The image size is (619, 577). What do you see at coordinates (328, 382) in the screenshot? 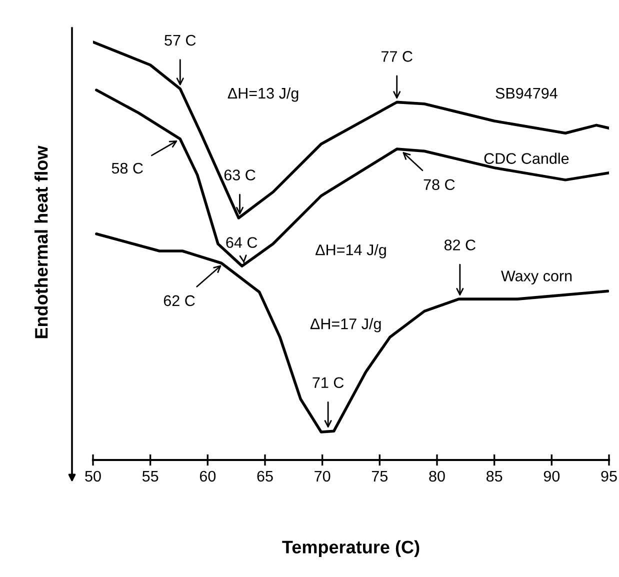
I see `annotation: 71 C` at bounding box center [328, 382].